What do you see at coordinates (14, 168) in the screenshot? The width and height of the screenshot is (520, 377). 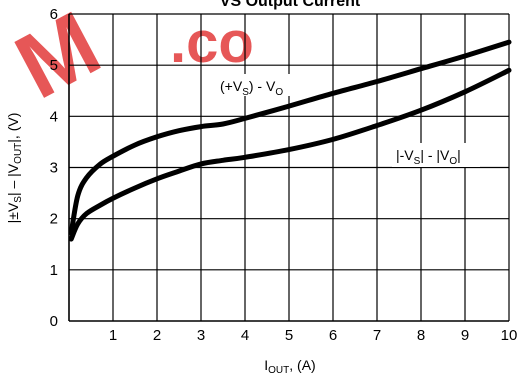 I see `y-axis-label: |±VS| – |VOUT|, (V)` at bounding box center [14, 168].